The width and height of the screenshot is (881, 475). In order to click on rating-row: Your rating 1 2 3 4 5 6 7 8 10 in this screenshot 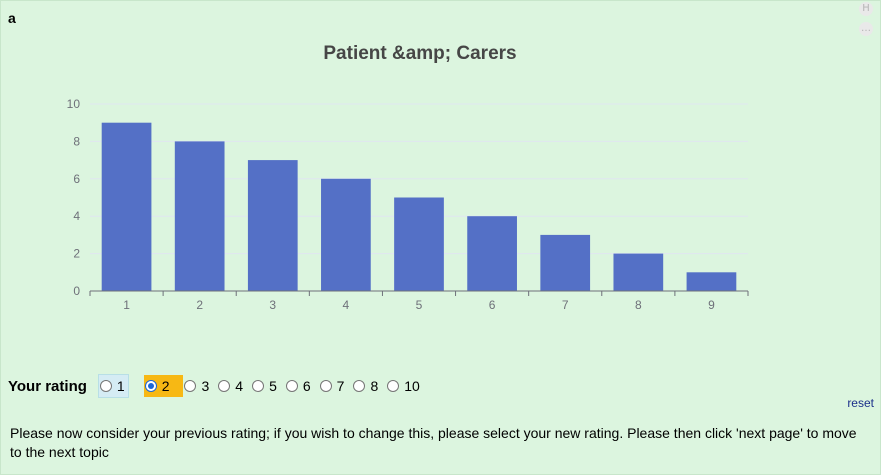, I will do `click(218, 386)`.